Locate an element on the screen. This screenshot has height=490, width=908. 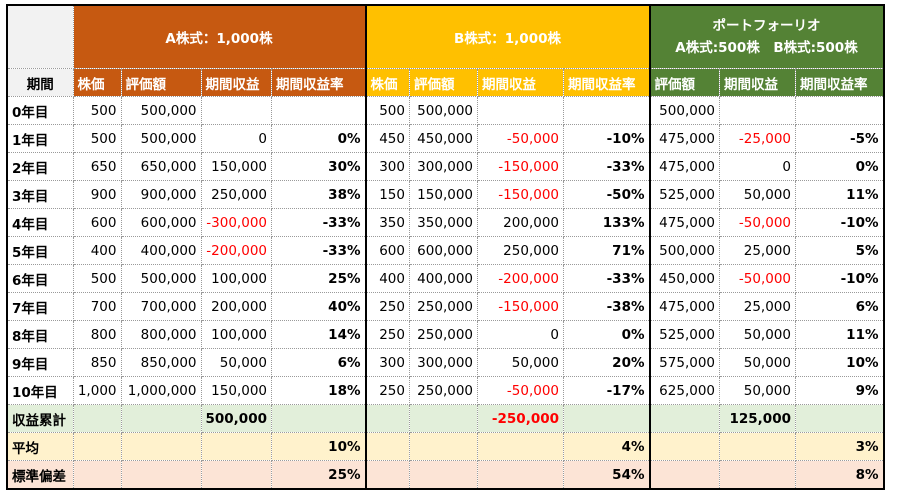
p-cell: 0 is located at coordinates (757, 166).